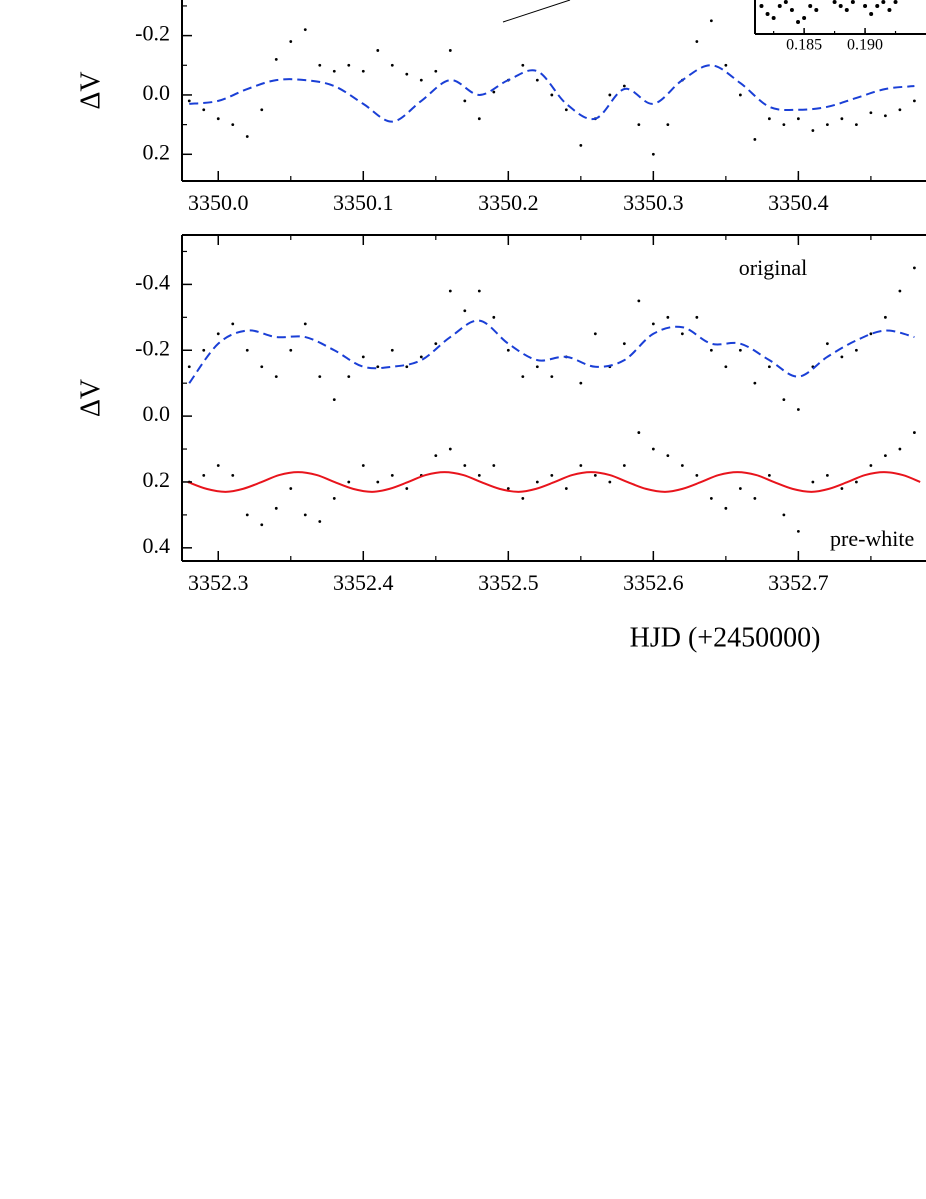 This screenshot has width=926, height=1199. I want to click on pointer-line, so click(536, 11).